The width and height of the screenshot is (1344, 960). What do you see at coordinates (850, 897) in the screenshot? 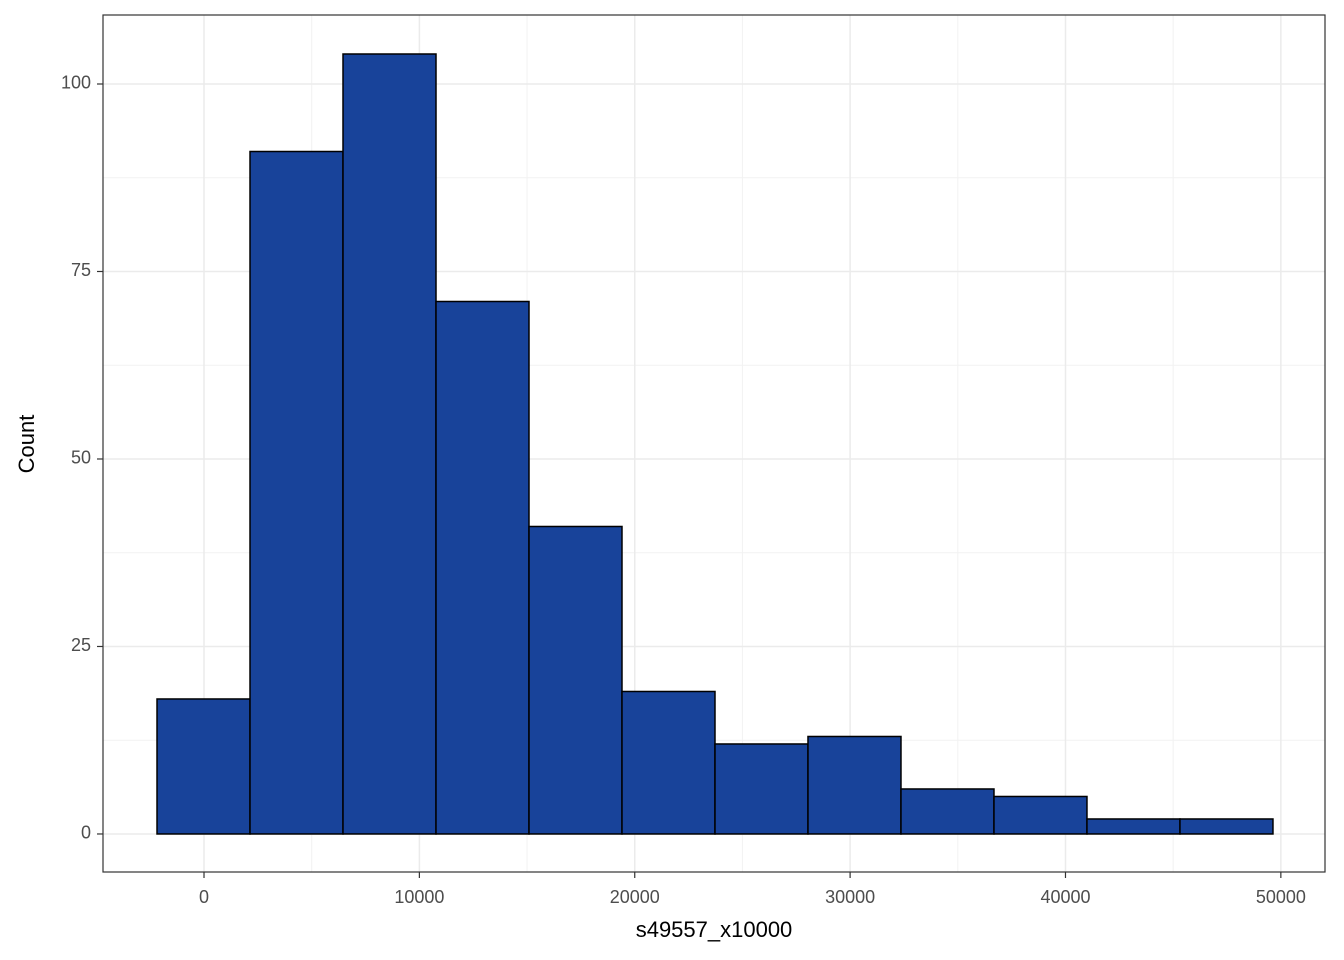
I see `x-tick-label: 30000` at bounding box center [850, 897].